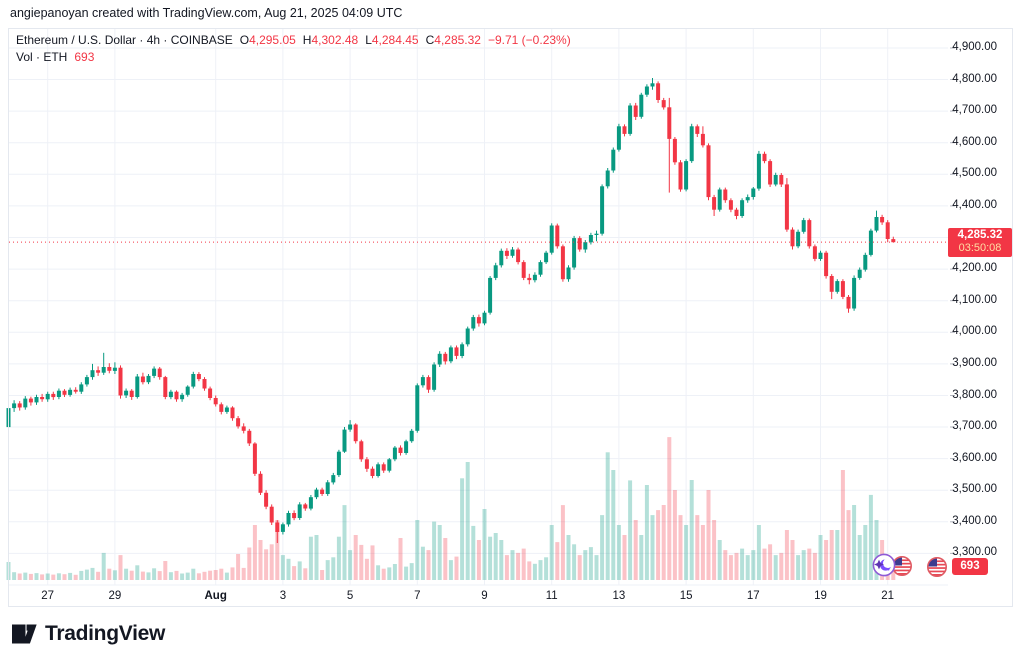  What do you see at coordinates (24, 634) in the screenshot?
I see `tradingview-logo-mark` at bounding box center [24, 634].